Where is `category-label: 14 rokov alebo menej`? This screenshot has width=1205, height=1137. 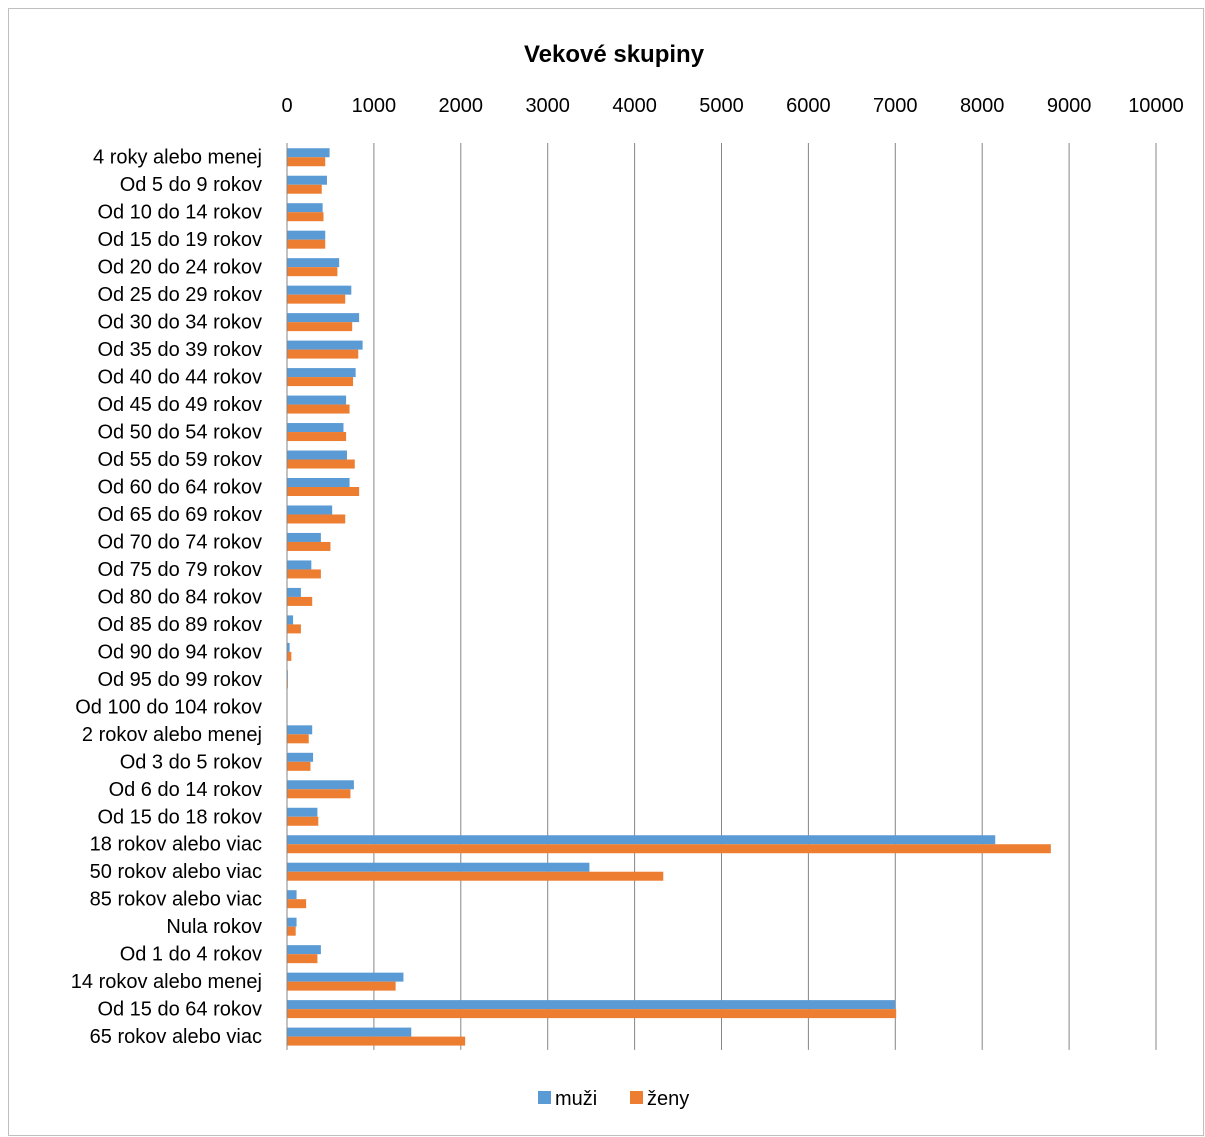
category-label: 14 rokov alebo menej is located at coordinates (166, 982).